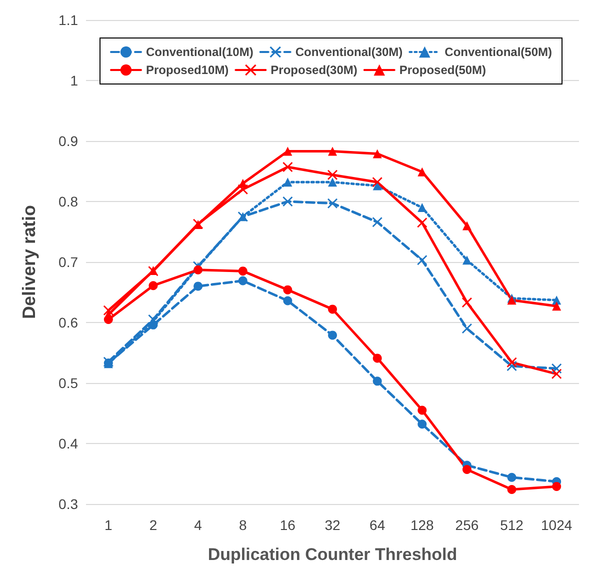  Describe the element at coordinates (108, 525) in the screenshot. I see `x-tick-label: 1` at that location.